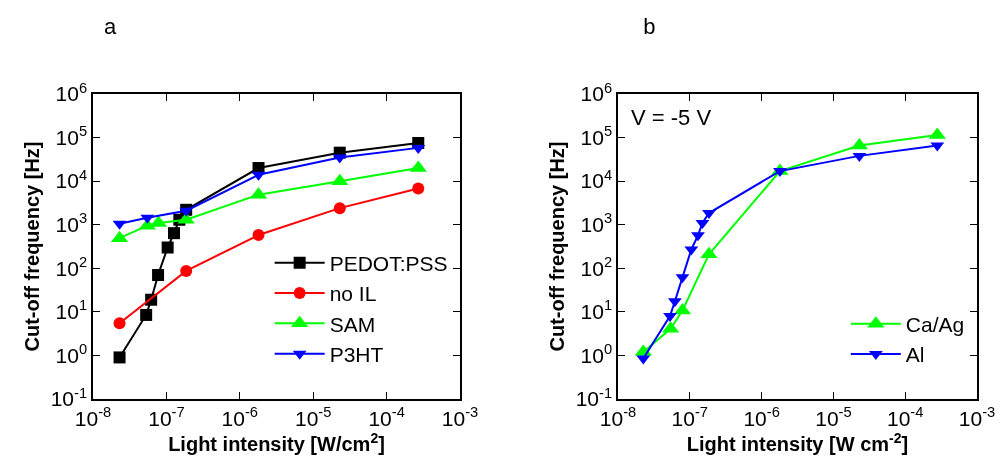 This screenshot has width=1007, height=472. I want to click on legend-label: P3HT, so click(356, 354).